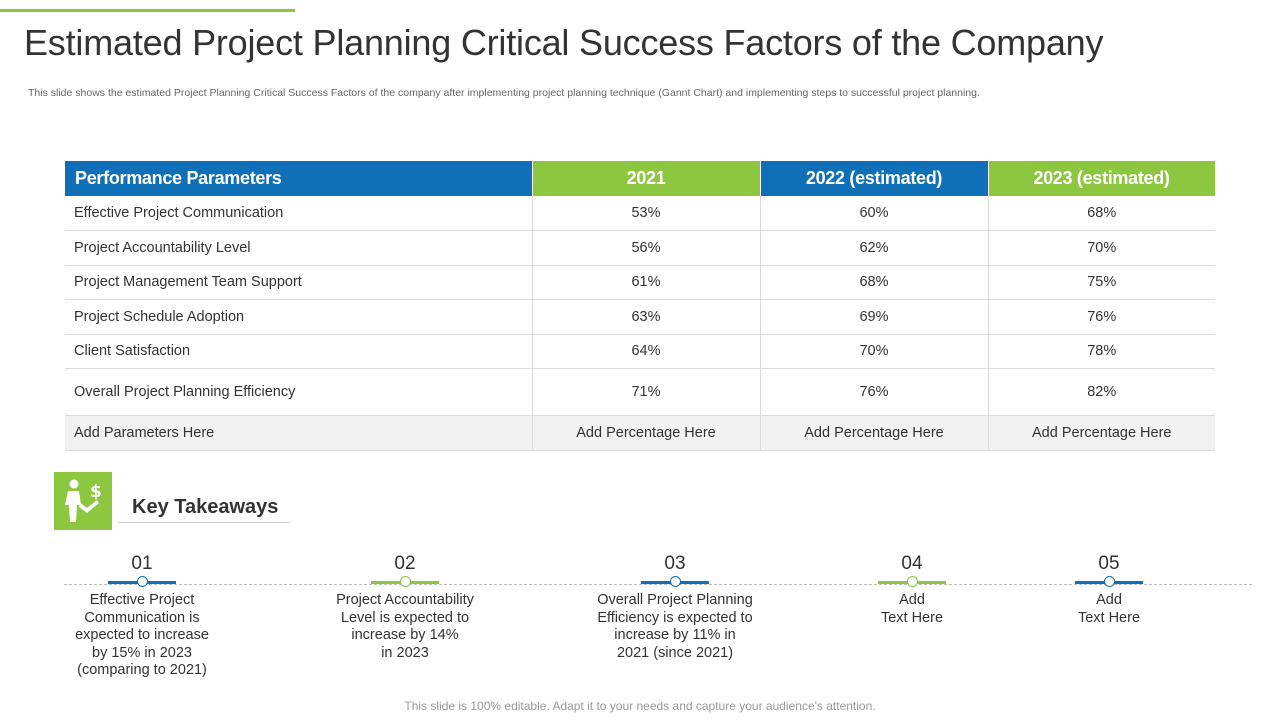 This screenshot has height=720, width=1280. What do you see at coordinates (299, 433) in the screenshot?
I see `row-label: Add Parameters Here` at bounding box center [299, 433].